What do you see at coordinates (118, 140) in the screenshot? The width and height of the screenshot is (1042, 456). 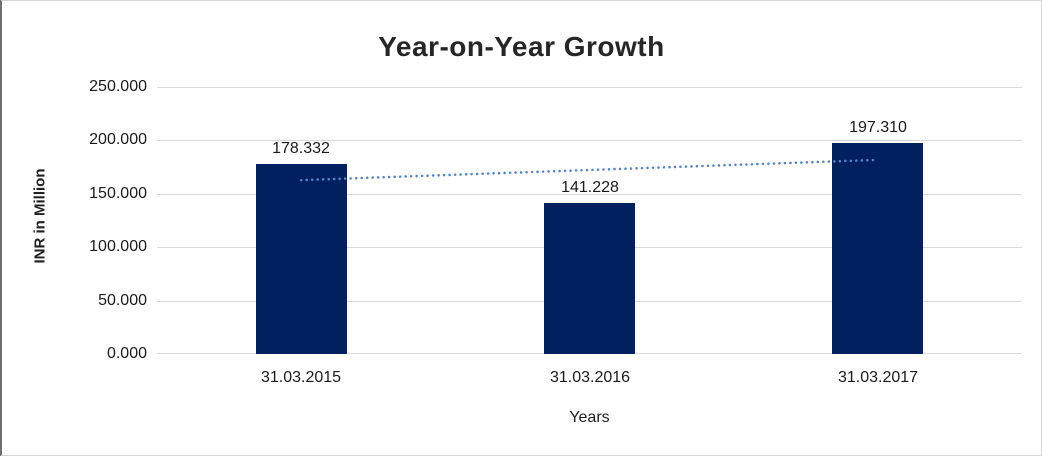 I see `y-tick-label: 200.000` at bounding box center [118, 140].